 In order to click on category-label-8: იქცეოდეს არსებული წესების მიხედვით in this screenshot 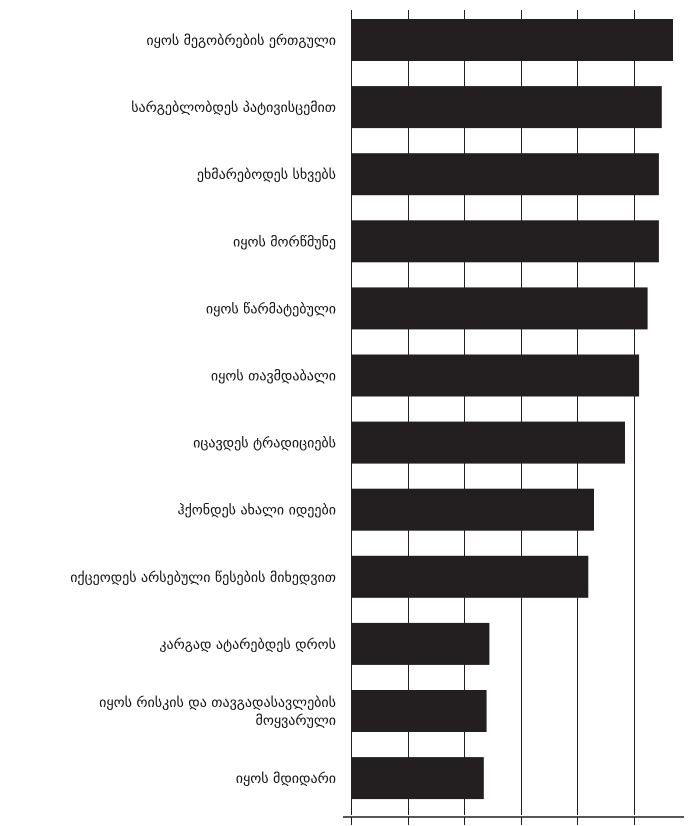, I will do `click(203, 577)`.